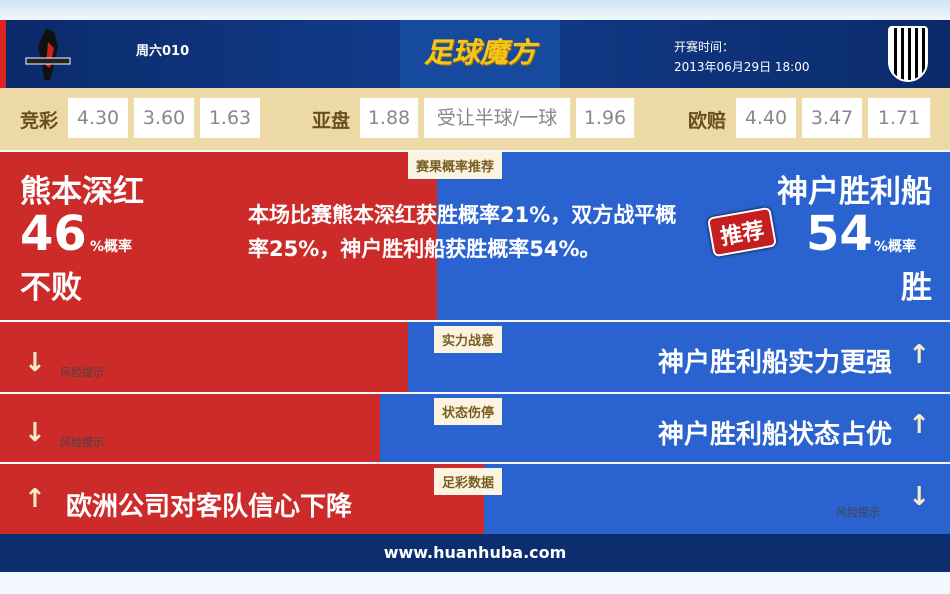 This screenshot has width=950, height=594. Describe the element at coordinates (774, 435) in the screenshot. I see `row-text: 神户胜利船状态占优` at that location.